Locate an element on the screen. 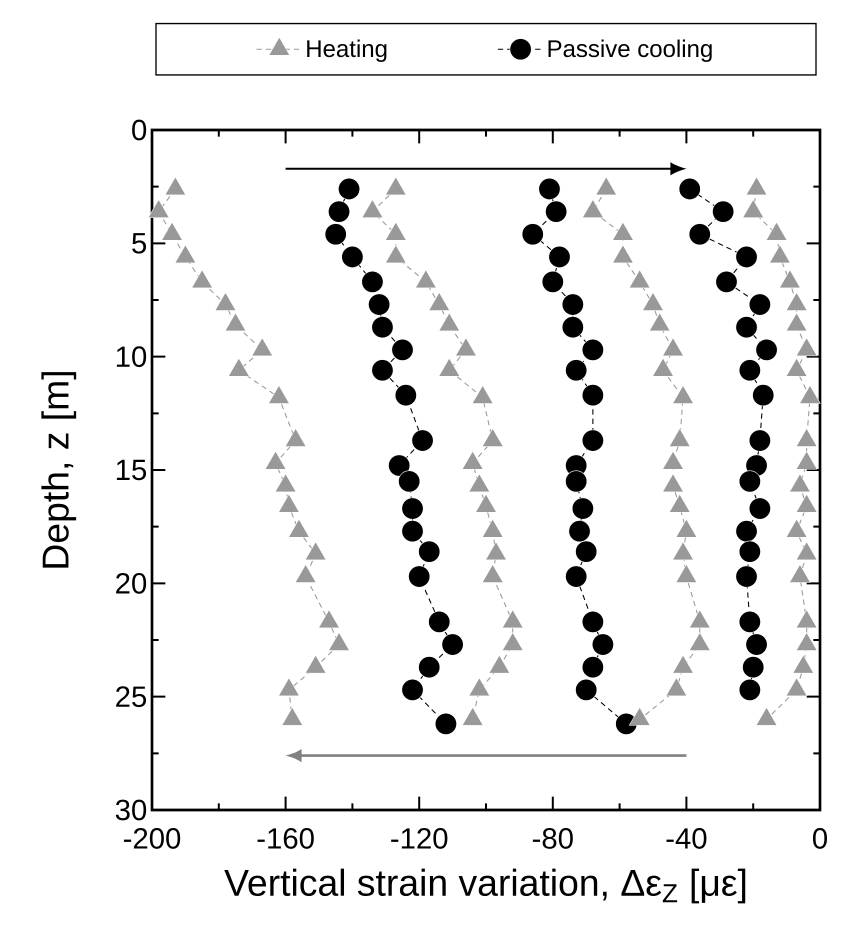 This screenshot has height=943, width=855. y-tick-label: 20 is located at coordinates (131, 583).